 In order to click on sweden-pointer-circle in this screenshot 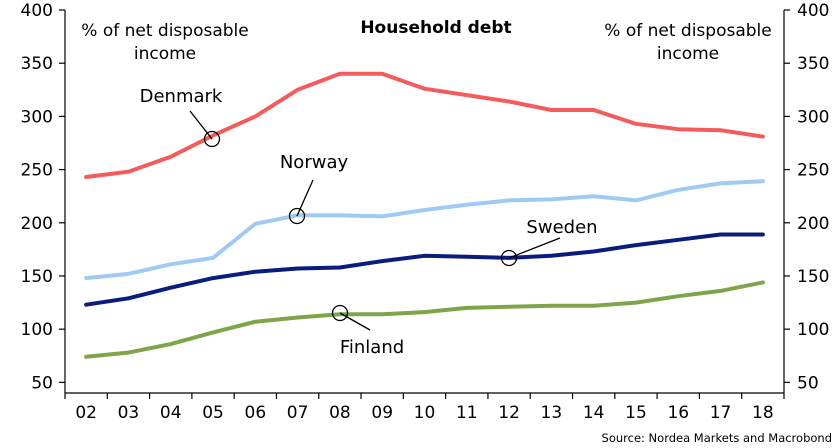, I will do `click(509, 258)`.